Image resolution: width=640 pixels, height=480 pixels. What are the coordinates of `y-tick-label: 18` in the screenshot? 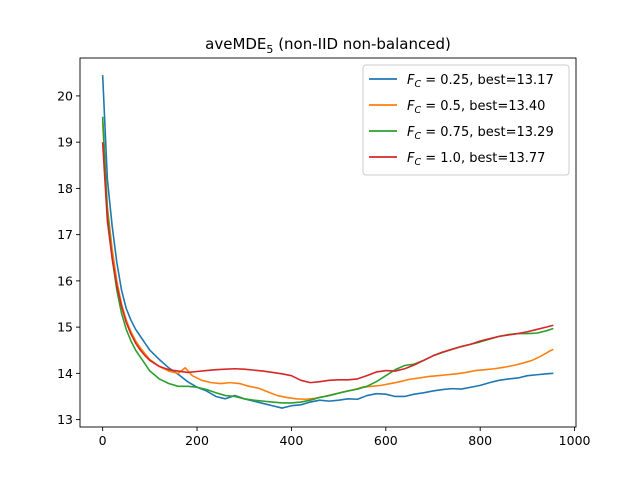 It's located at (65, 188).